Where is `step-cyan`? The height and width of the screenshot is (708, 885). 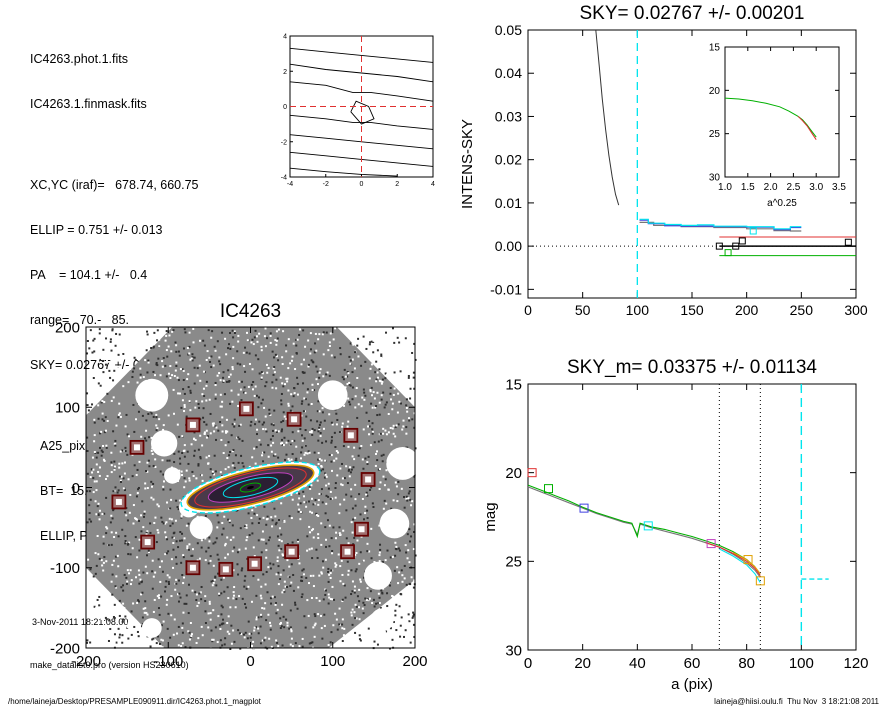 step-cyan is located at coordinates (720, 224).